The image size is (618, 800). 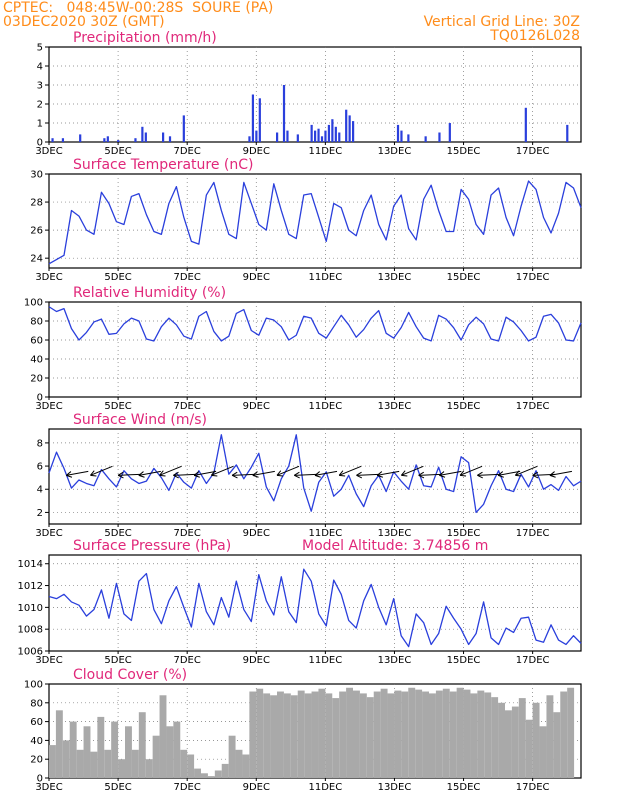 What do you see at coordinates (501, 22) in the screenshot?
I see `header-grid-note: Vertical Grid Line: 30Z` at bounding box center [501, 22].